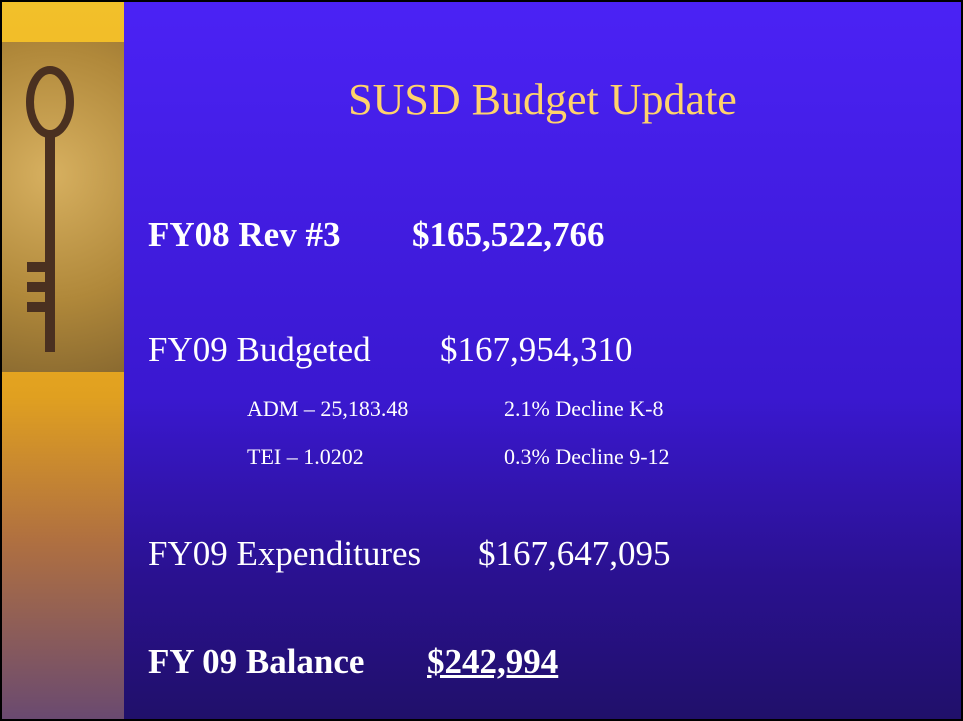 The image size is (963, 721). Describe the element at coordinates (305, 456) in the screenshot. I see `detail: TEI – 1.0202` at that location.